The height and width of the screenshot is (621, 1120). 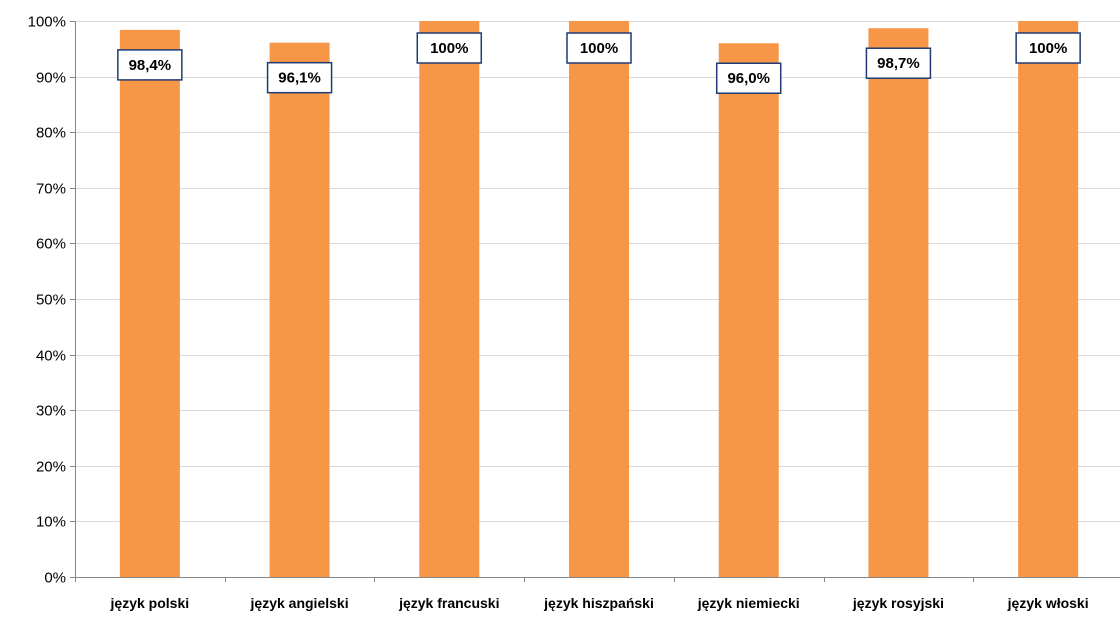 I want to click on y-tick-label: 100%, so click(x=47, y=22).